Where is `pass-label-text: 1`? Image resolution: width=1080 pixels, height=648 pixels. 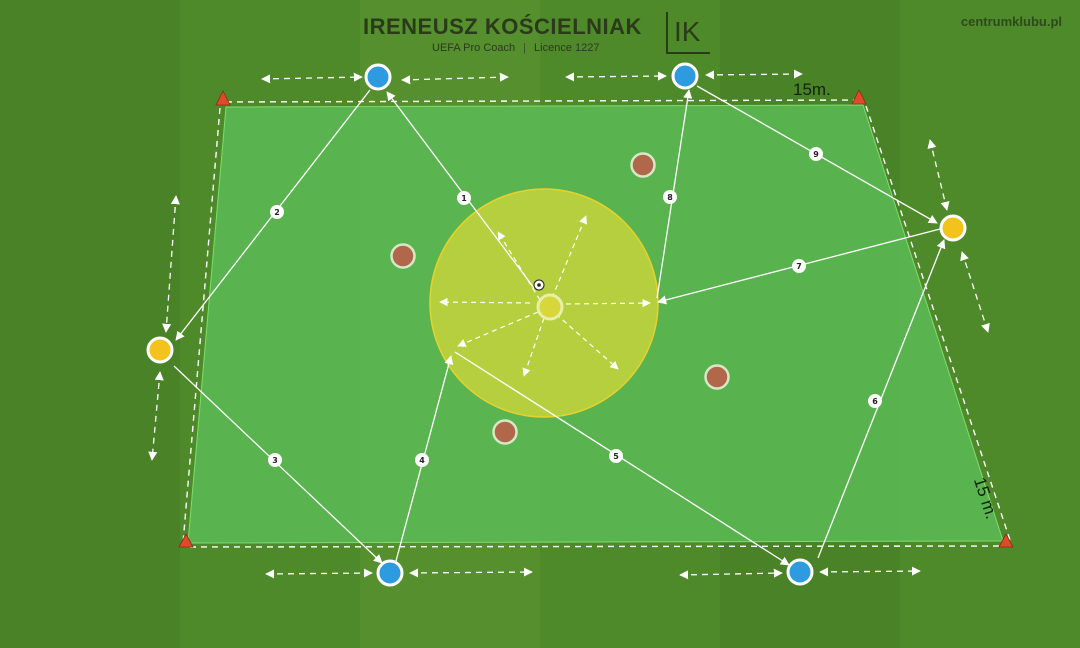
pass-label-text: 1 is located at coordinates (464, 198).